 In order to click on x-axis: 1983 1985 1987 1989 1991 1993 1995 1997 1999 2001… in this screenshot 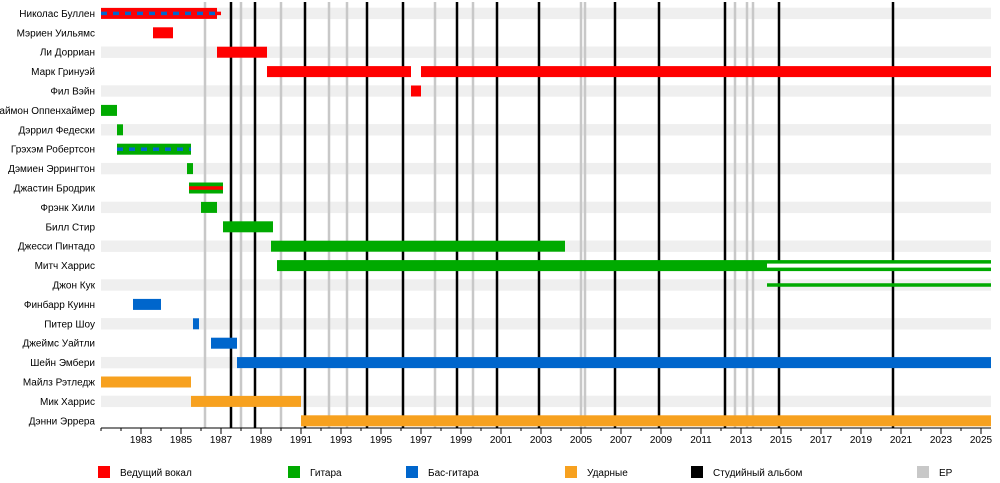, I will do `click(546, 436)`.